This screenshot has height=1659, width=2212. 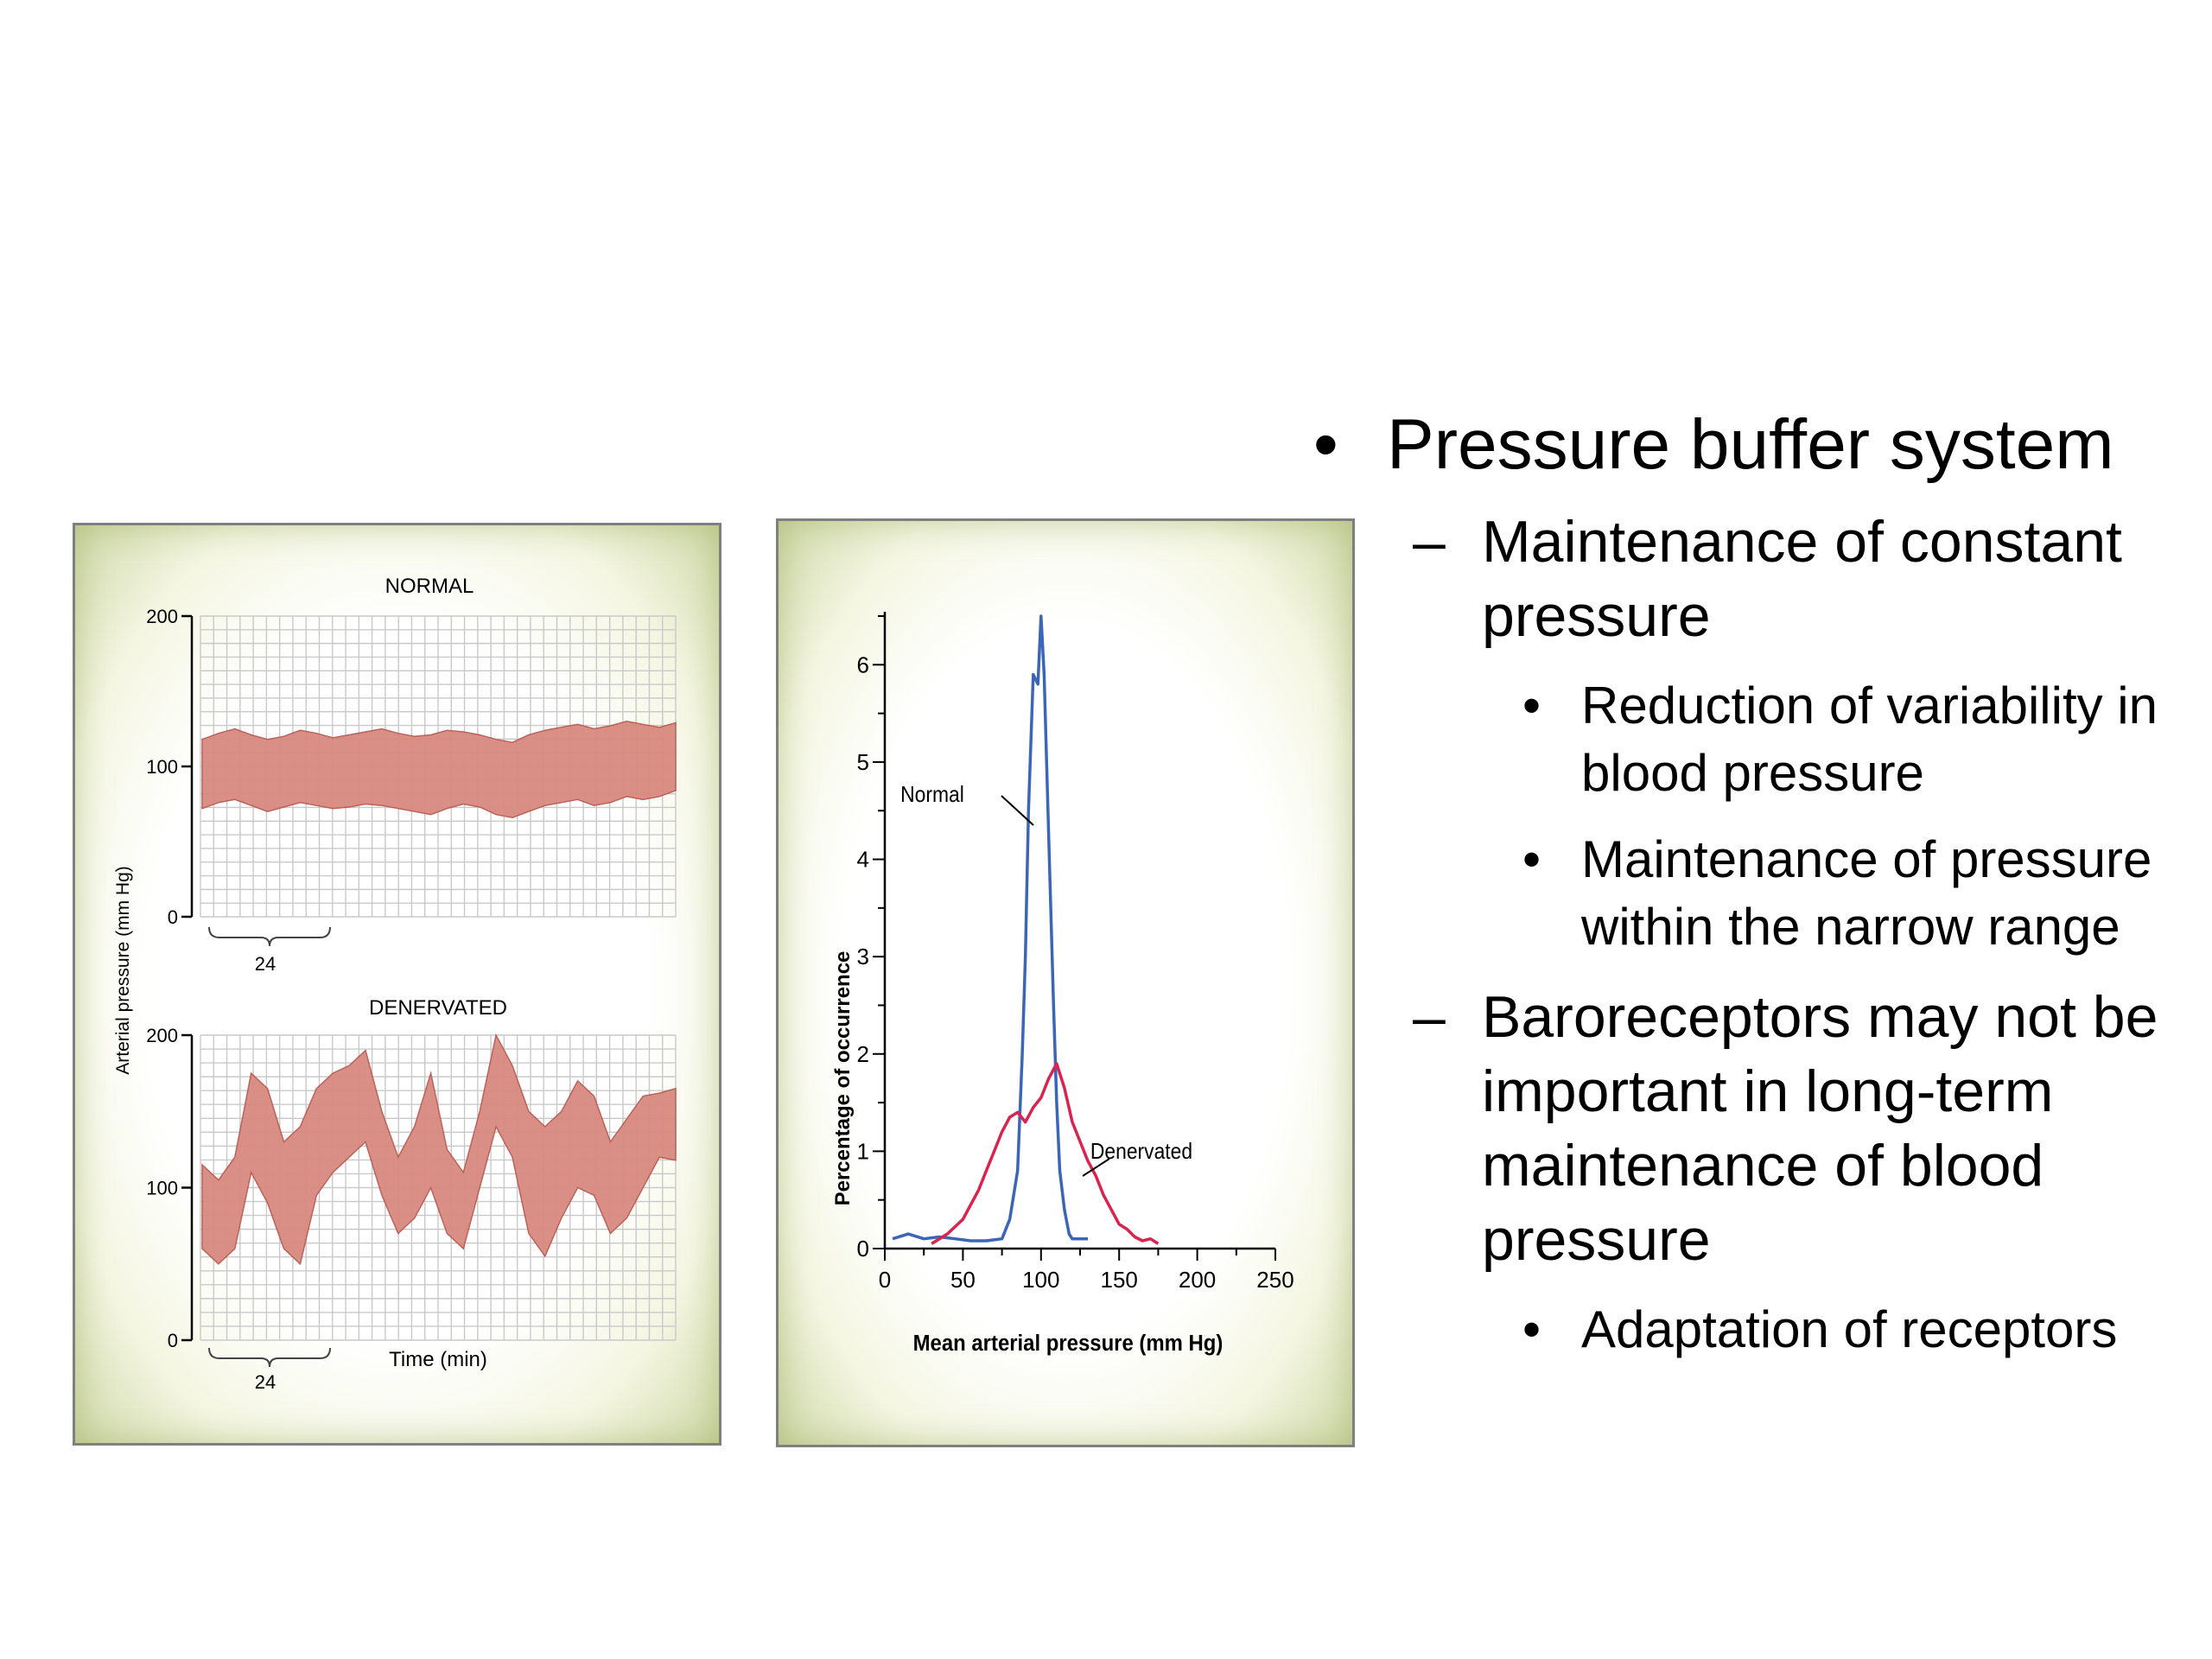 What do you see at coordinates (123, 970) in the screenshot?
I see `y-axis-label: Arterial pressure (mm Hg)` at bounding box center [123, 970].